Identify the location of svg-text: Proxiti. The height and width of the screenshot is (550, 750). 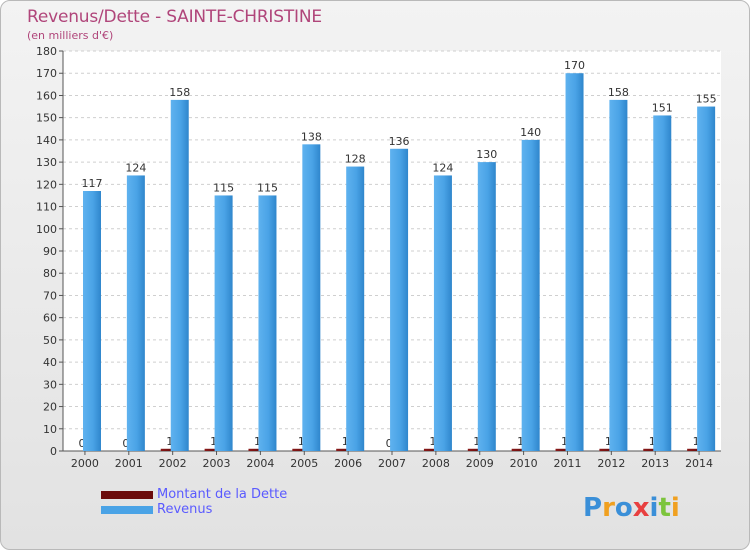
(631, 508).